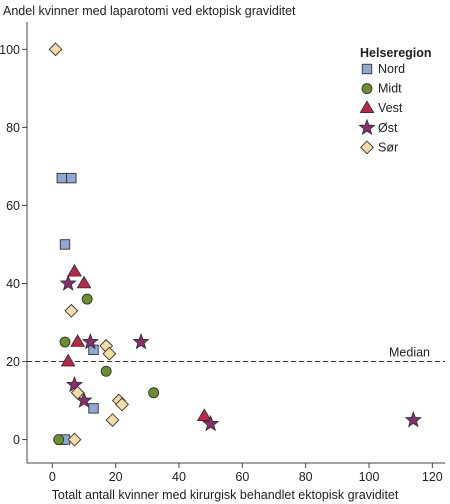  I want to click on legend-label: Nord, so click(391, 69).